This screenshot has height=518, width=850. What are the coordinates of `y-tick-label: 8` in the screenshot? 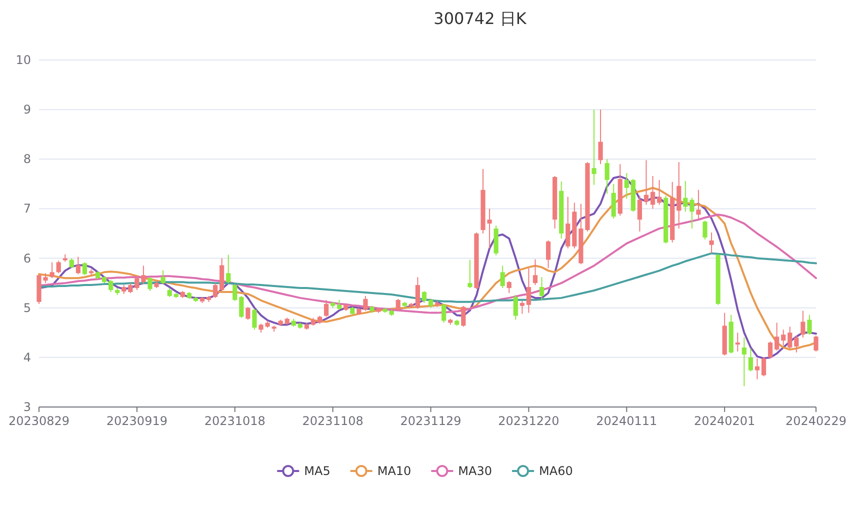 It's located at (27, 159).